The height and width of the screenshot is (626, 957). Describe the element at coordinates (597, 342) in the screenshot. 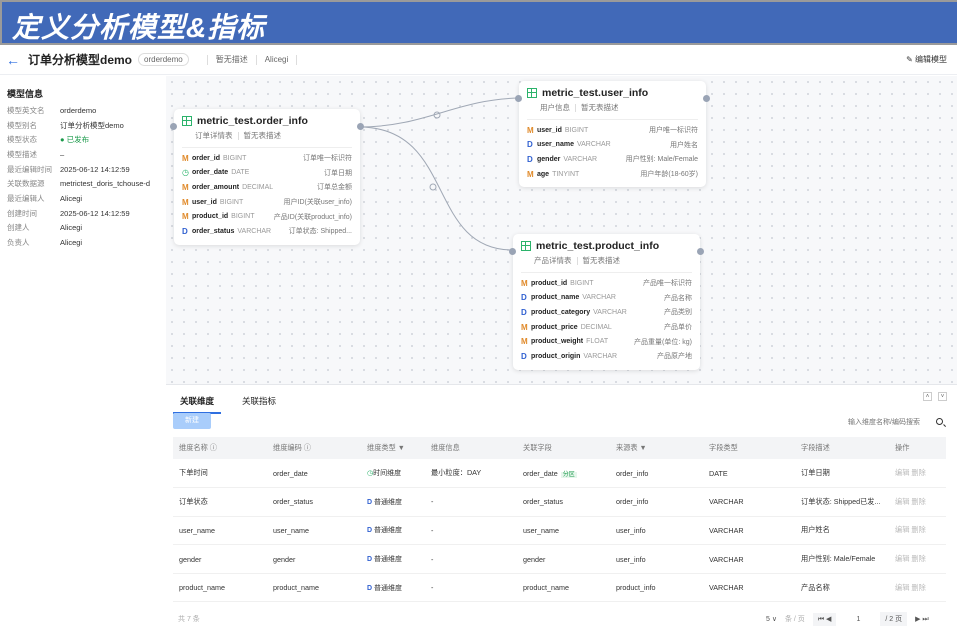

I see `field-type: FLOAT` at that location.